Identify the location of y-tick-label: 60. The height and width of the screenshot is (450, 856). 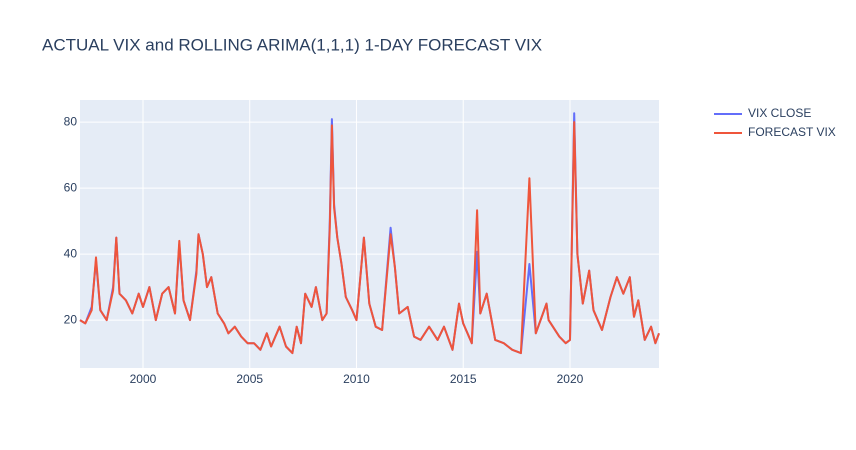
(71, 187).